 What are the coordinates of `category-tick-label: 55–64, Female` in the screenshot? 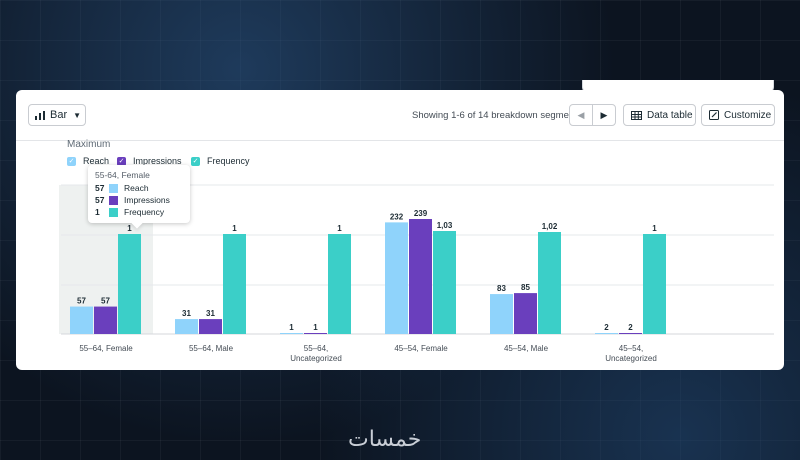 It's located at (106, 348).